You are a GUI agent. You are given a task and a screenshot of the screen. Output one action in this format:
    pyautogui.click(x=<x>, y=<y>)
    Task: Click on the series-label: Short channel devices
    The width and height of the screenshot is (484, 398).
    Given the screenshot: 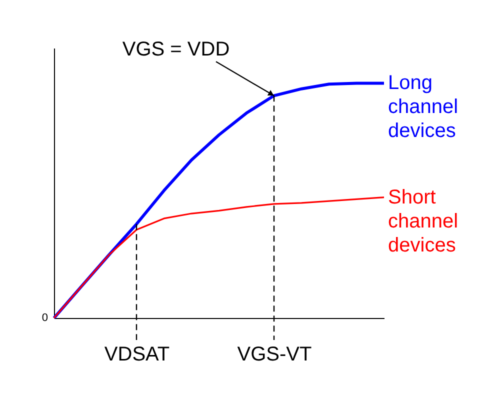 What is the action you would take?
    pyautogui.click(x=423, y=221)
    